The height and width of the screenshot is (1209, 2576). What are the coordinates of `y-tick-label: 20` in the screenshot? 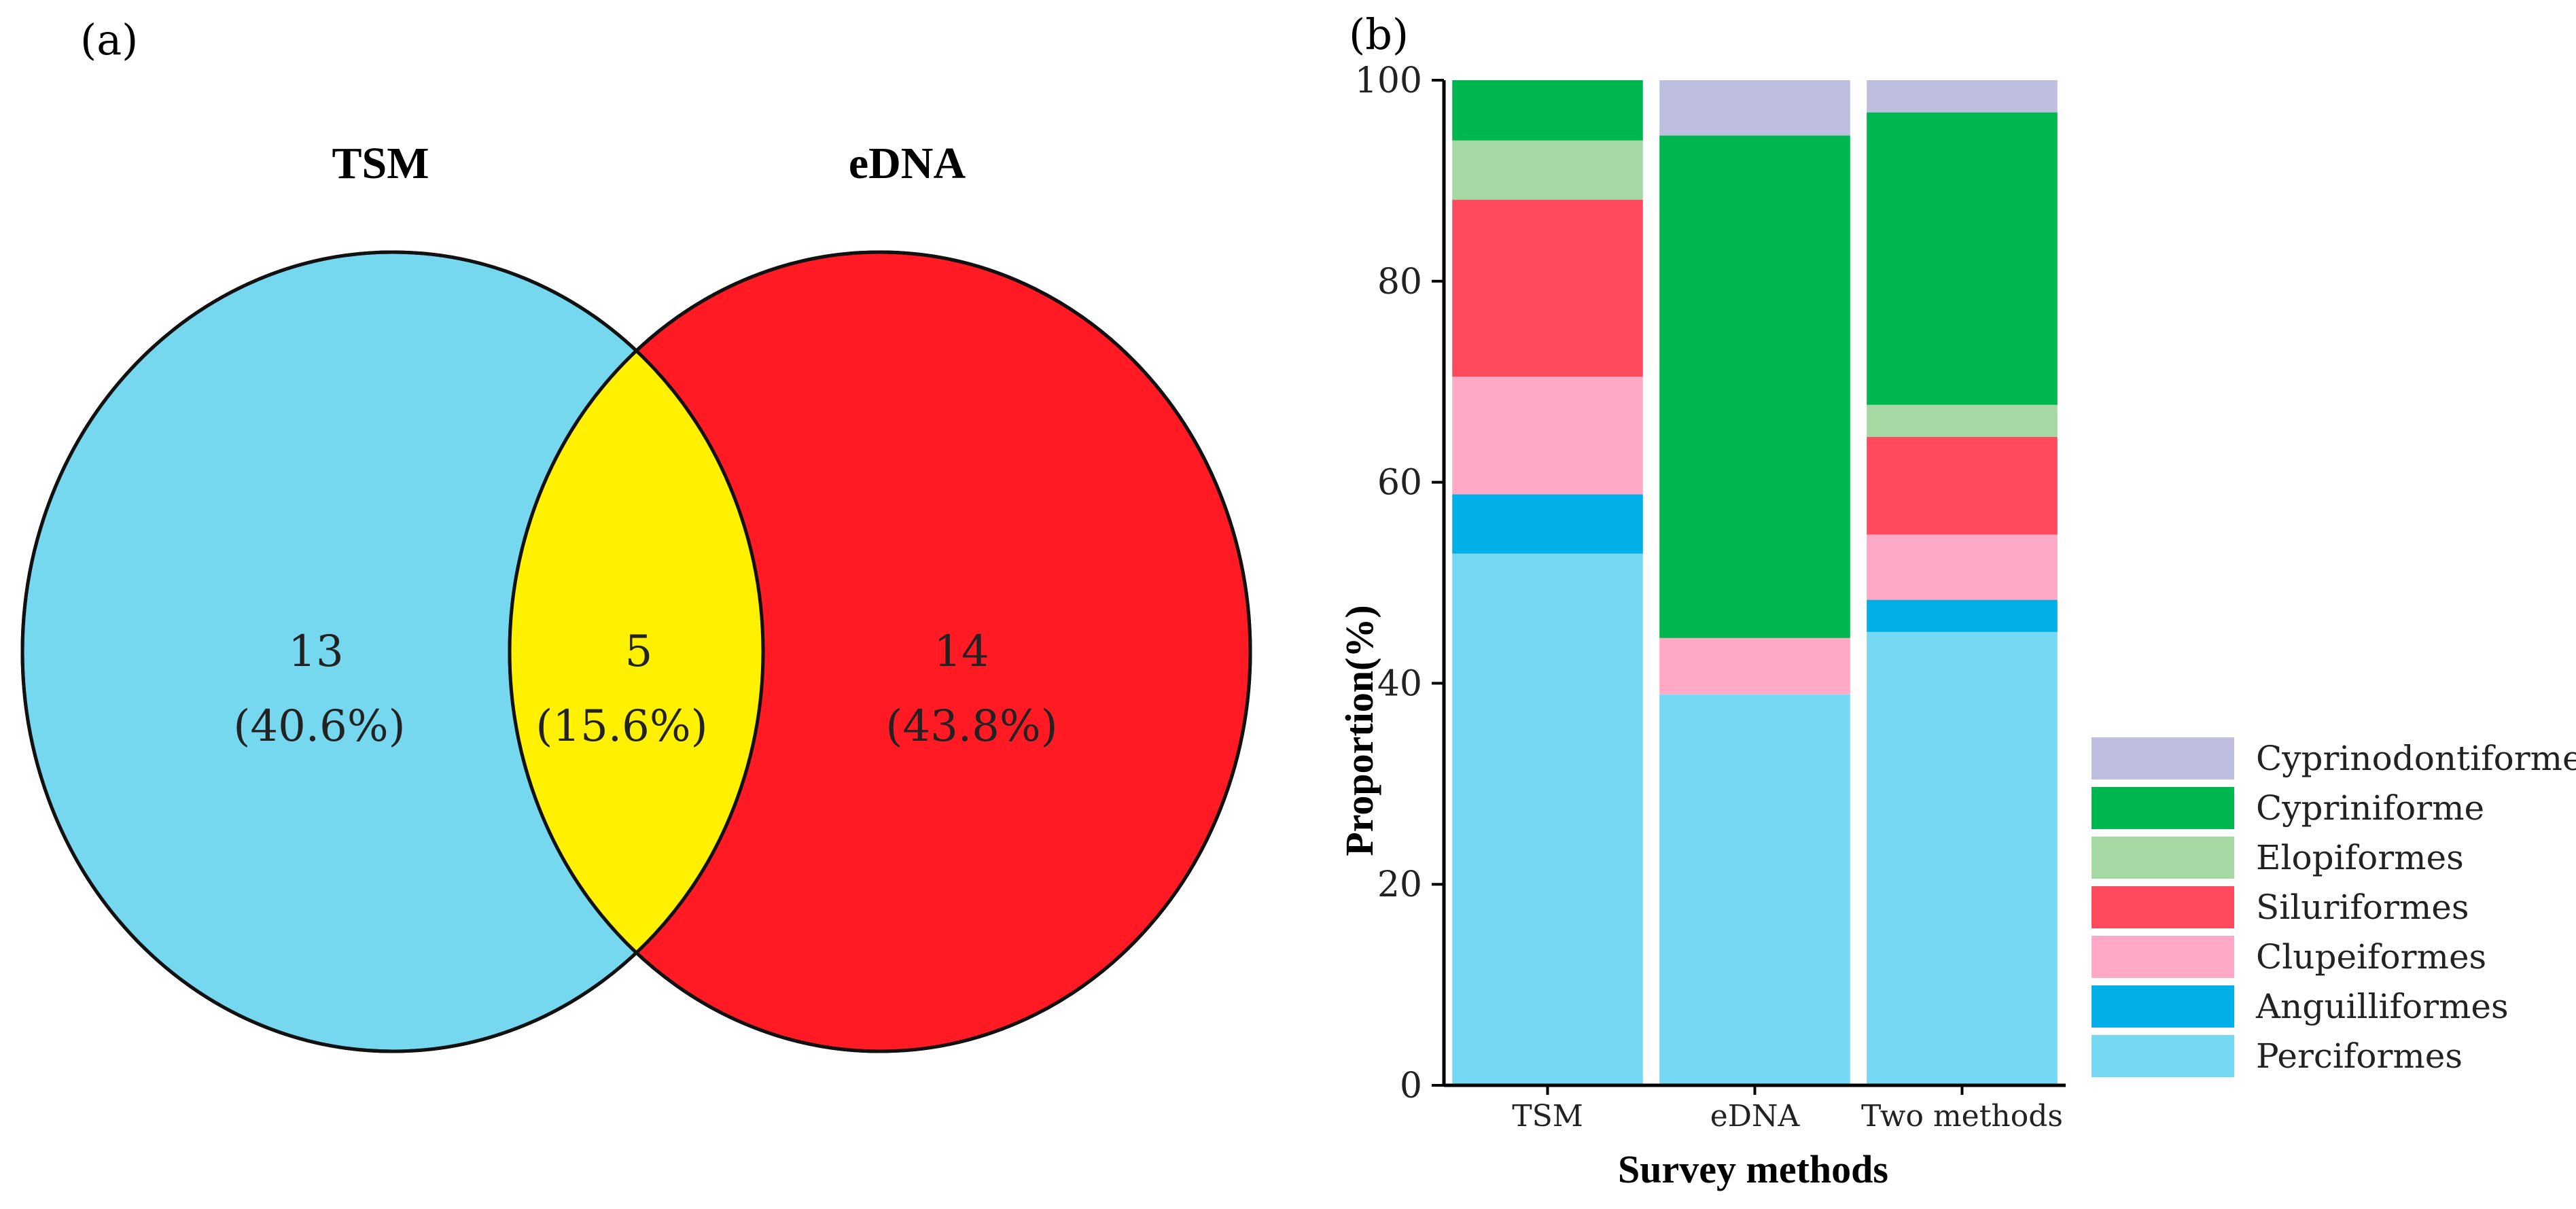 It's located at (1399, 884).